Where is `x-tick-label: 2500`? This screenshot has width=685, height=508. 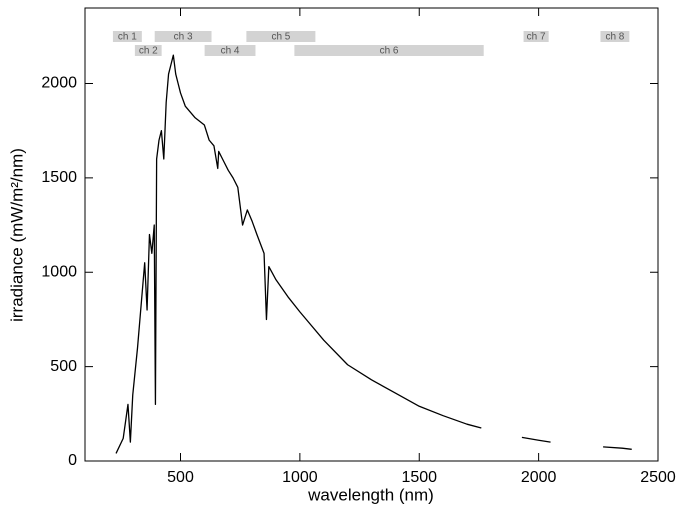 x-tick-label: 2500 is located at coordinates (658, 477).